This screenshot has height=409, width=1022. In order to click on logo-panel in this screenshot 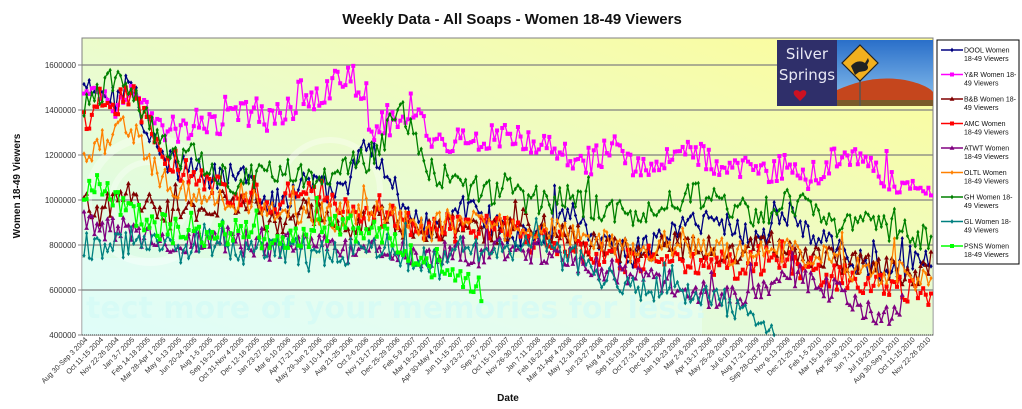, I will do `click(807, 73)`.